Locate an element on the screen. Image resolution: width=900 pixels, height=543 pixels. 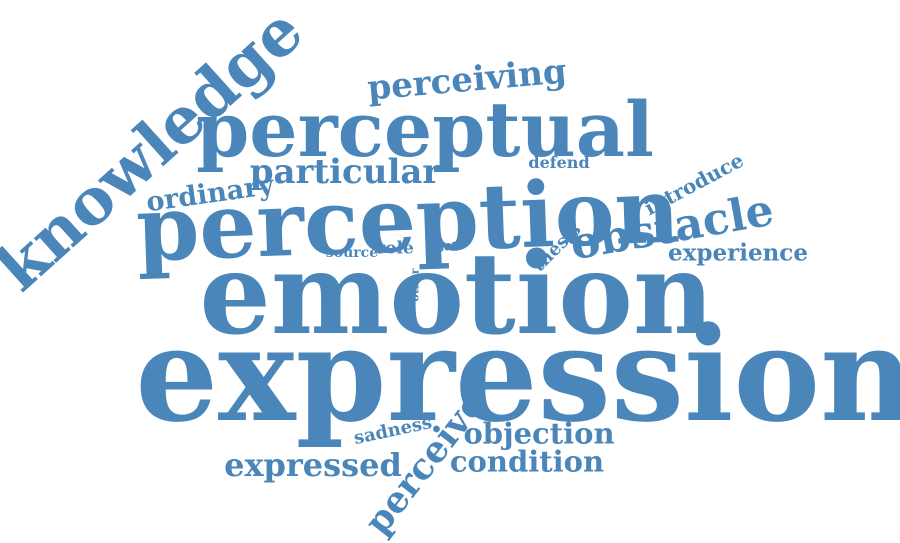
word-condition: condition is located at coordinates (527, 461).